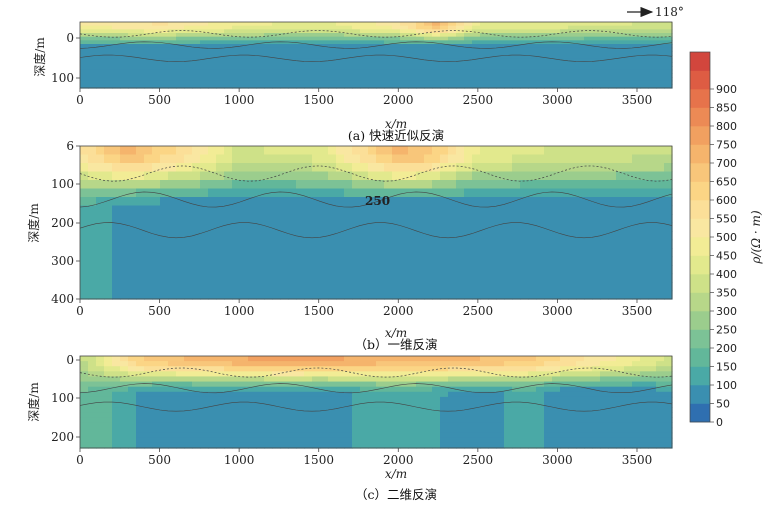 Image resolution: width=782 pixels, height=506 pixels. I want to click on contour-line, so click(376, 58).